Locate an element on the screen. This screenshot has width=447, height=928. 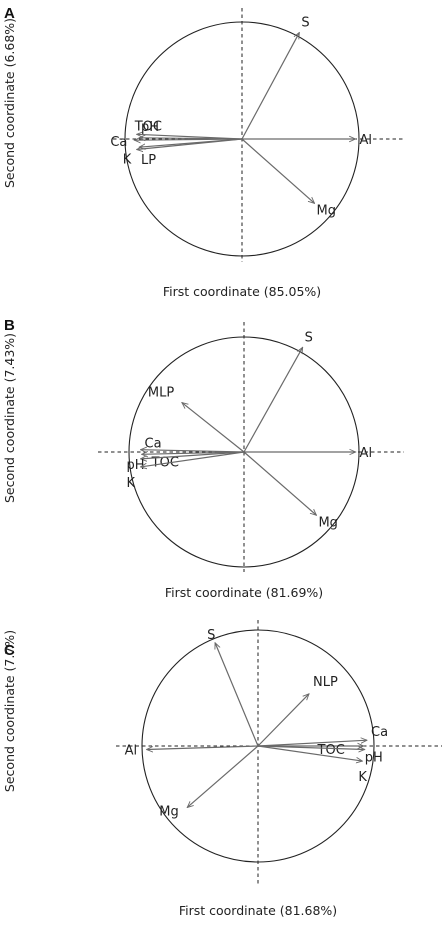
loading-arrow-lp is located at coordinates (191, 142).